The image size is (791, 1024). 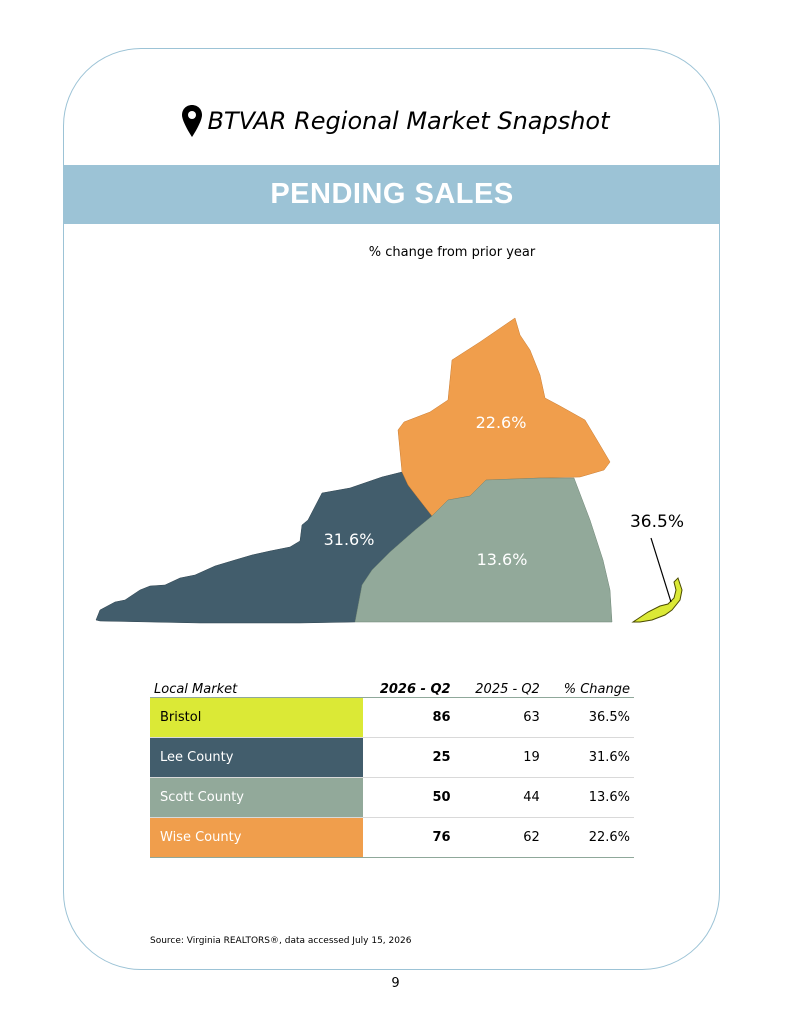 I want to click on header-title-text: BTVAR Regional Market Snapshot, so click(x=408, y=121).